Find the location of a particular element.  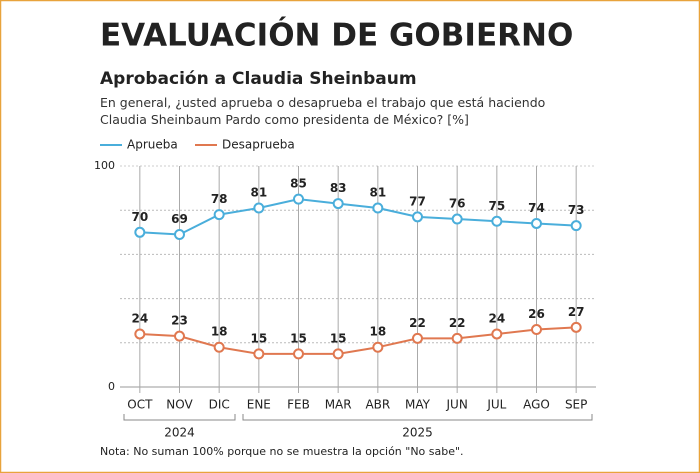

data-label: 77 is located at coordinates (417, 201).